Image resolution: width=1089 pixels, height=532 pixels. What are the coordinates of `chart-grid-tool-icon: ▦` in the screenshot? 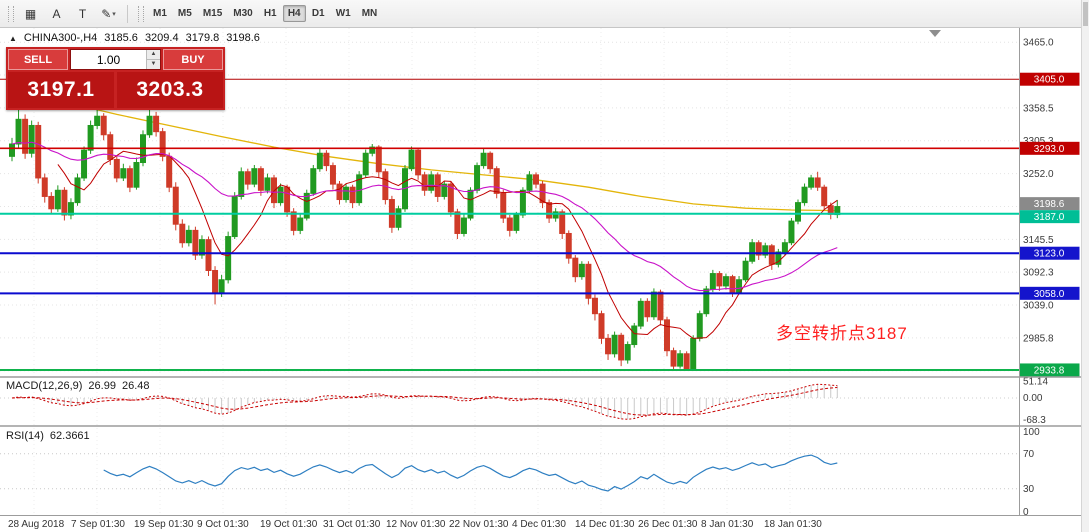 It's located at (30, 13).